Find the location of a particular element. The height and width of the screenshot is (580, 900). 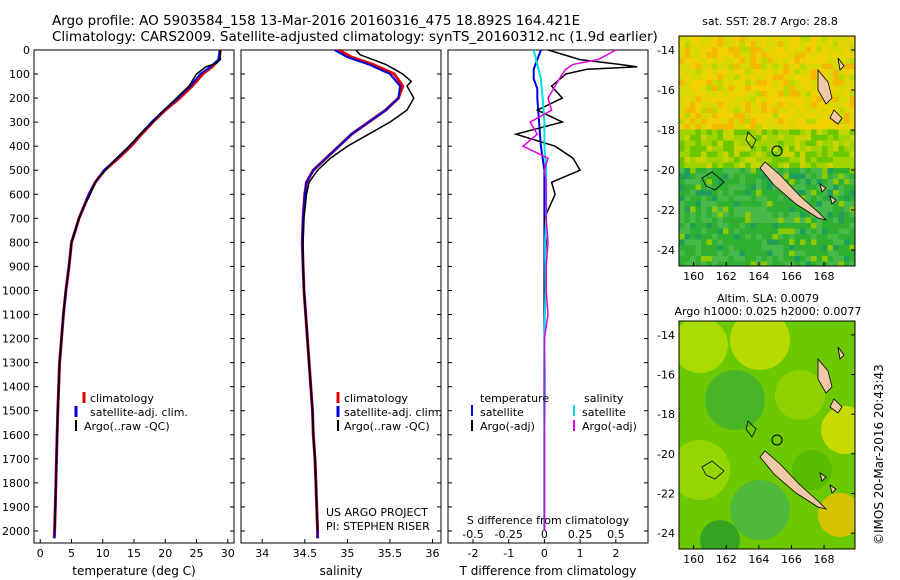

sla-anomaly-region is located at coordinates (836, 515).